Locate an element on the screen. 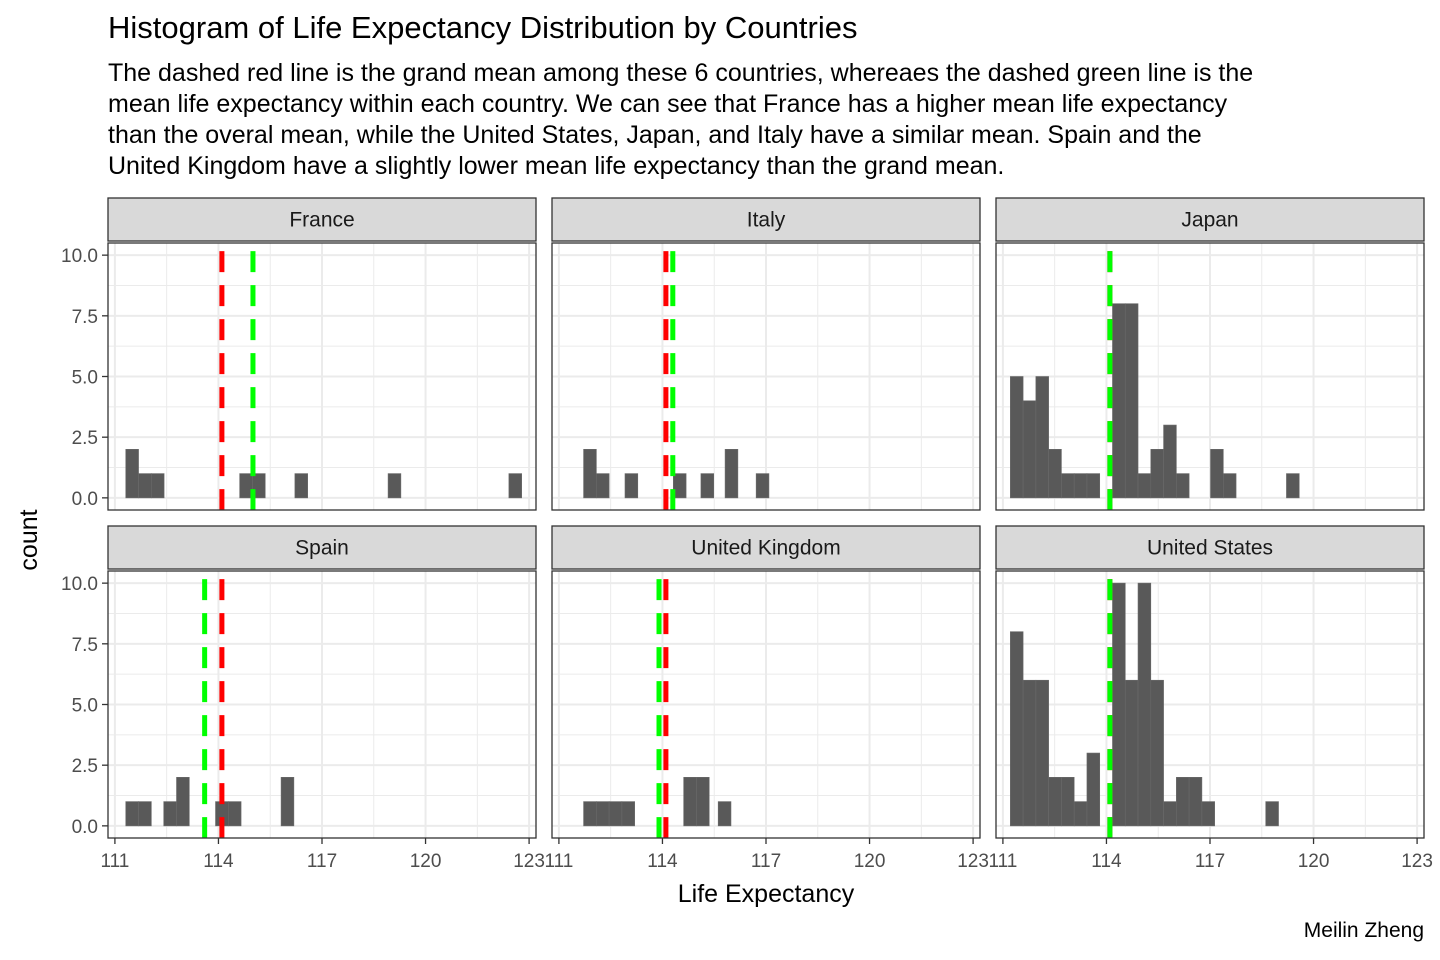 This screenshot has width=1440, height=960. facet-strip-italy is located at coordinates (766, 219).